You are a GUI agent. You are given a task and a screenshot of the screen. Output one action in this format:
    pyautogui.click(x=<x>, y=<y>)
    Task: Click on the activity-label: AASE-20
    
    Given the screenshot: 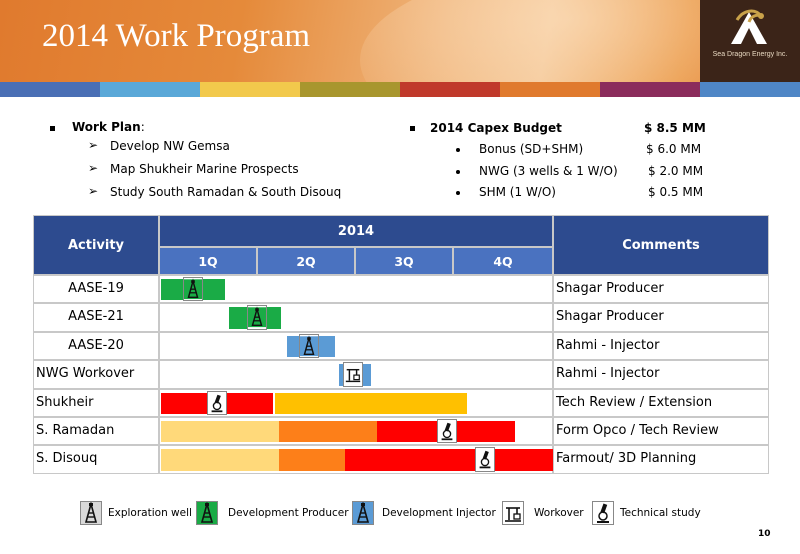 What is the action you would take?
    pyautogui.click(x=96, y=345)
    